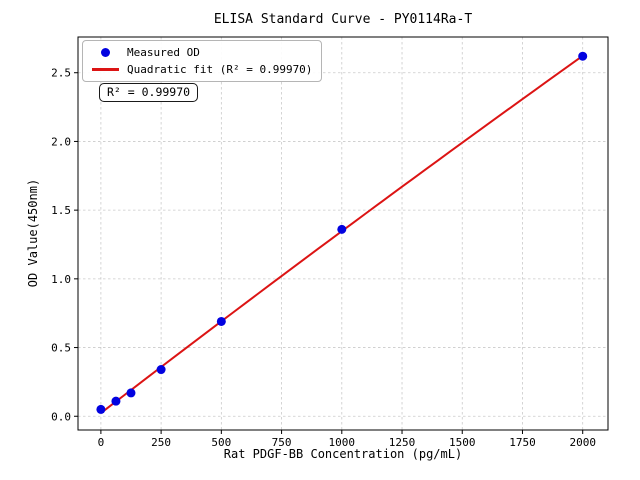  I want to click on y-tick-label: 1.0, so click(61, 279).